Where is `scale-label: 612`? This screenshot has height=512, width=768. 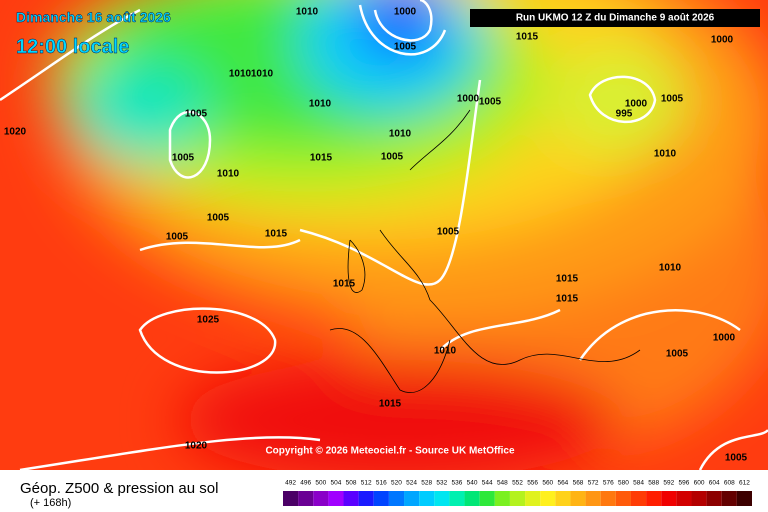 scale-label: 612 is located at coordinates (744, 483).